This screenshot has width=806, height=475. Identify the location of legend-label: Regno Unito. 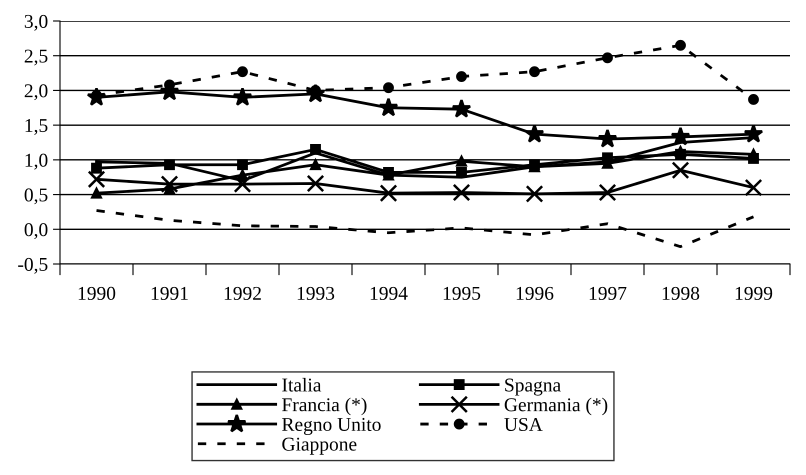
(331, 426).